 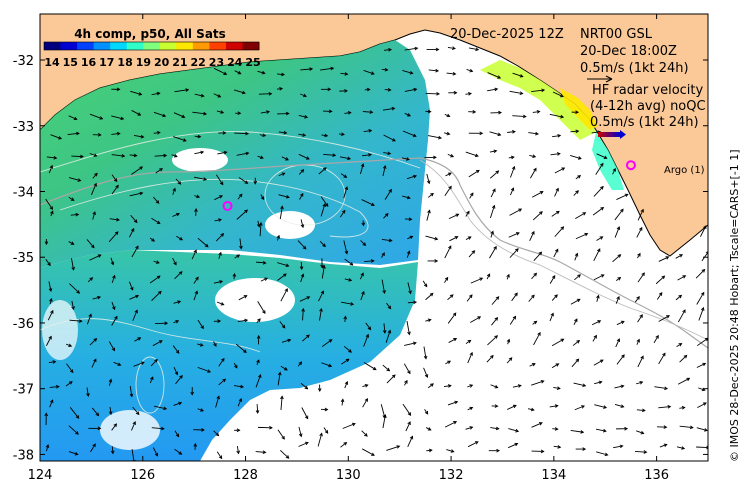 I want to click on date-label: 20-Dec-2025 12Z, so click(x=507, y=34).